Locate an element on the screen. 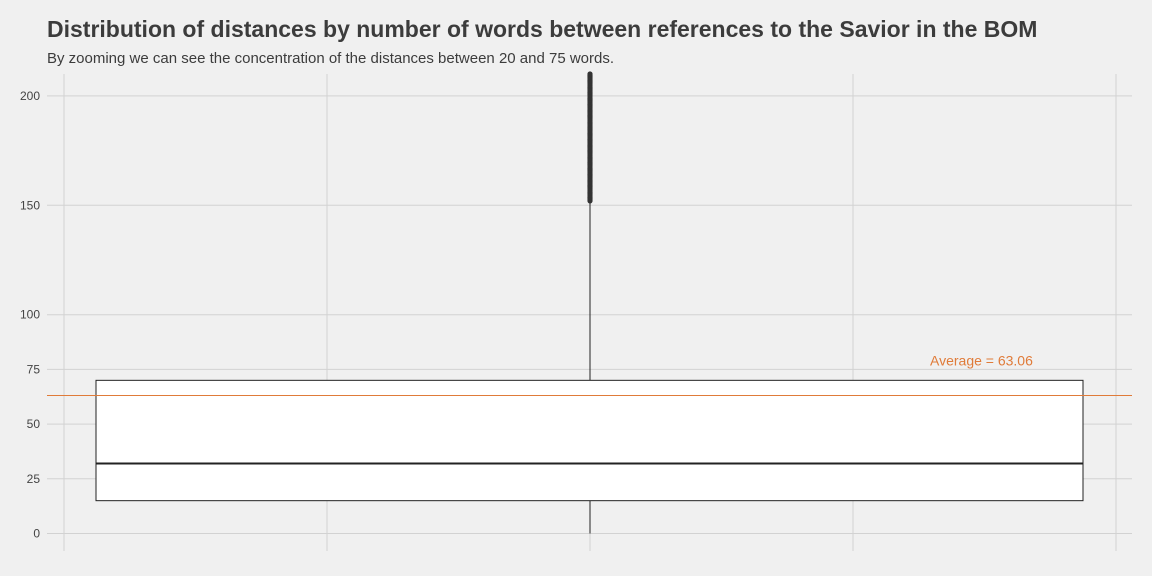 The image size is (1152, 576). y-tick-label-200: 200 is located at coordinates (30, 96).